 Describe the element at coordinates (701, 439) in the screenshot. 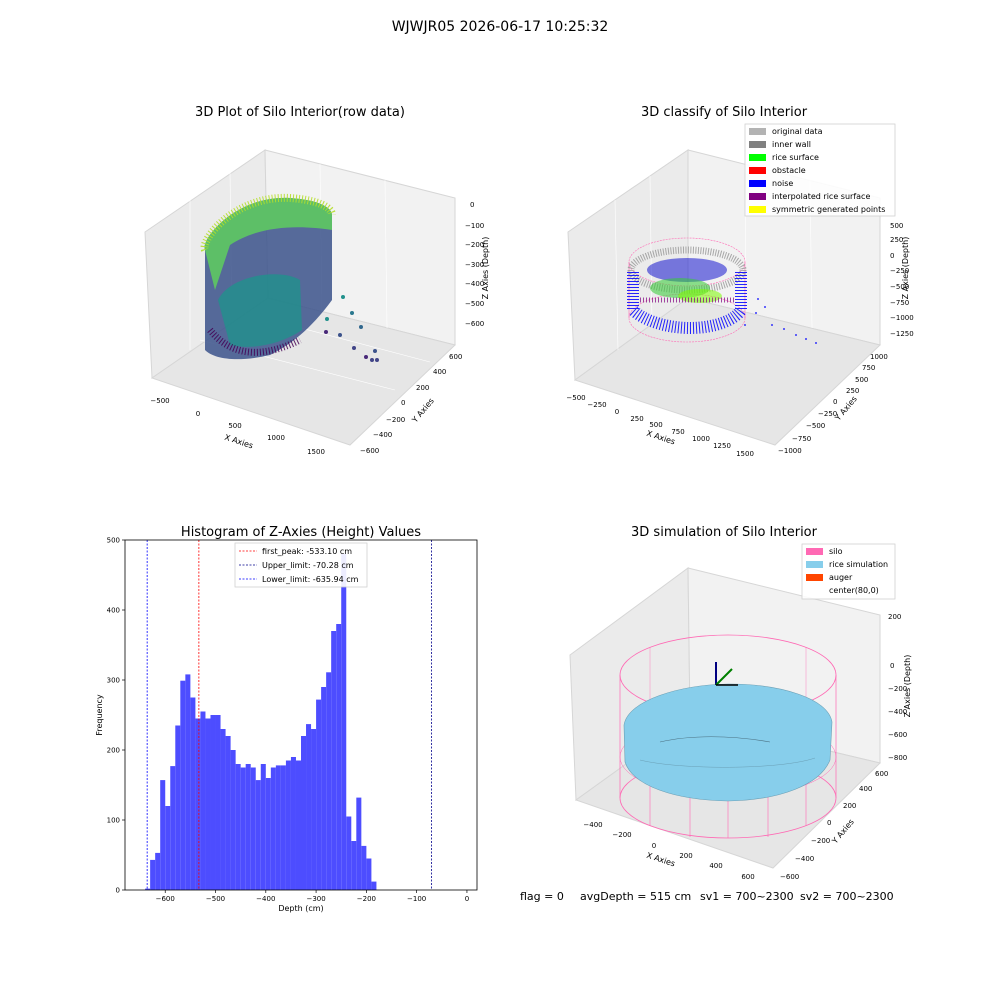

I see `classify-xtick: 1000` at that location.